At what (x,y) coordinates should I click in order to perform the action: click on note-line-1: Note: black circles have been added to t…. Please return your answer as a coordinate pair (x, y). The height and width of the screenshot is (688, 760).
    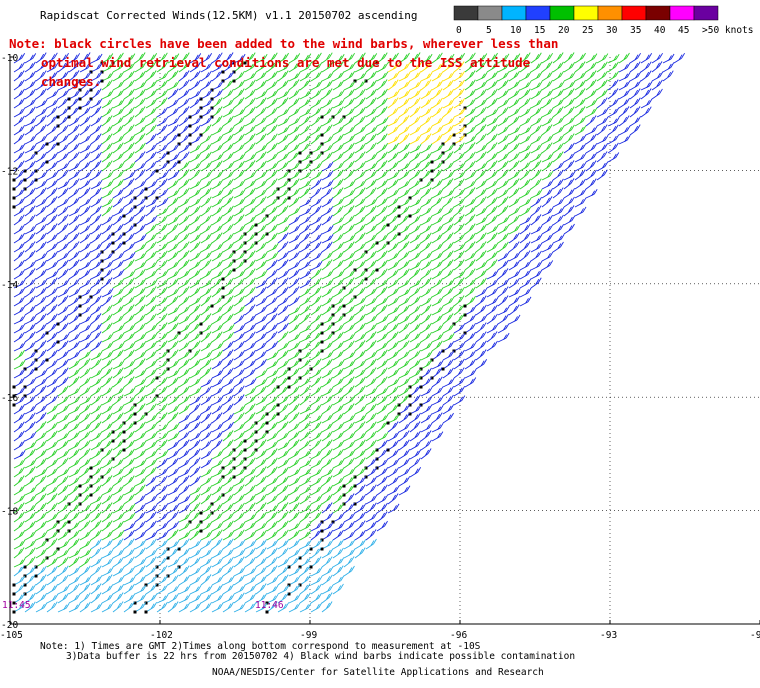
    Looking at the image, I should click on (284, 43).